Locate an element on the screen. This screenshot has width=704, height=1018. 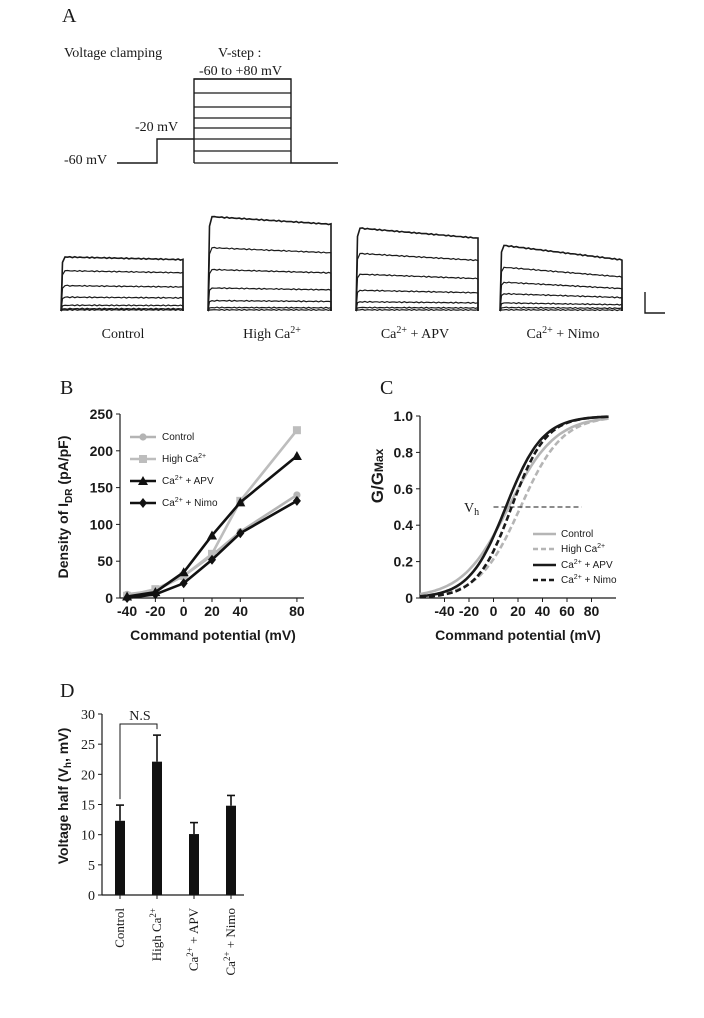
chart-b-series is located at coordinates (212, 514).